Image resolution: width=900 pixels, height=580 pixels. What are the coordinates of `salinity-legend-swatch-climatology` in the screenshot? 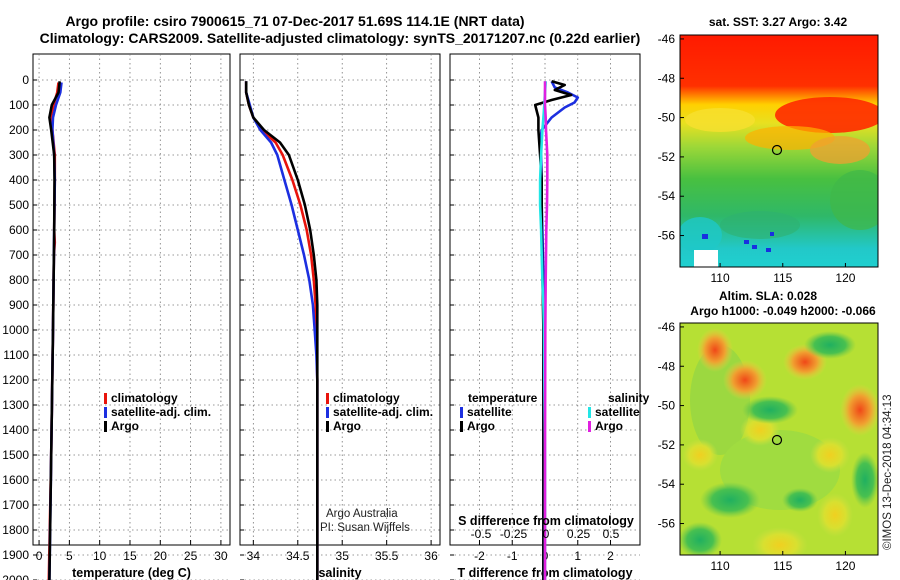 It's located at (327, 398).